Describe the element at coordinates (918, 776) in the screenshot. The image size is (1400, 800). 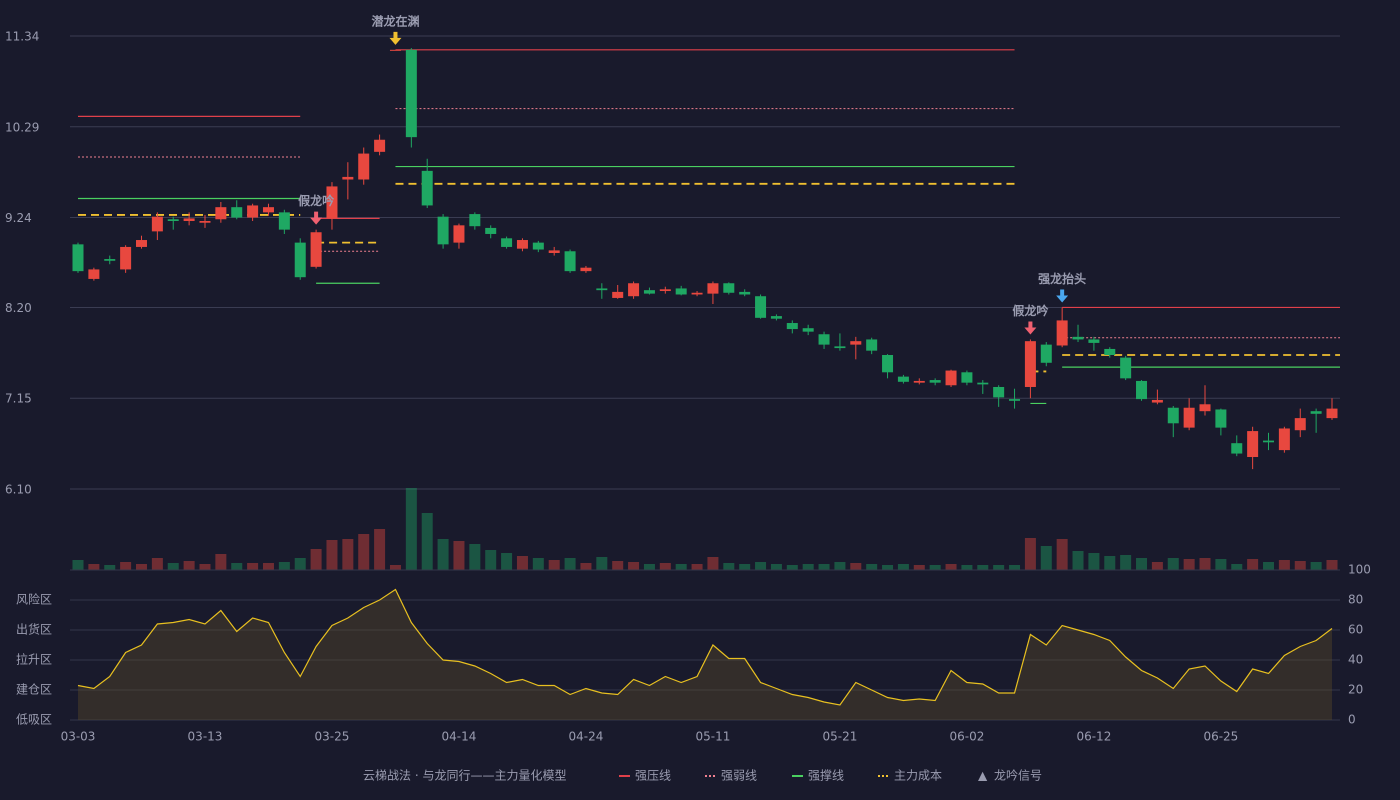
I see `legend-label: 主力成本` at that location.